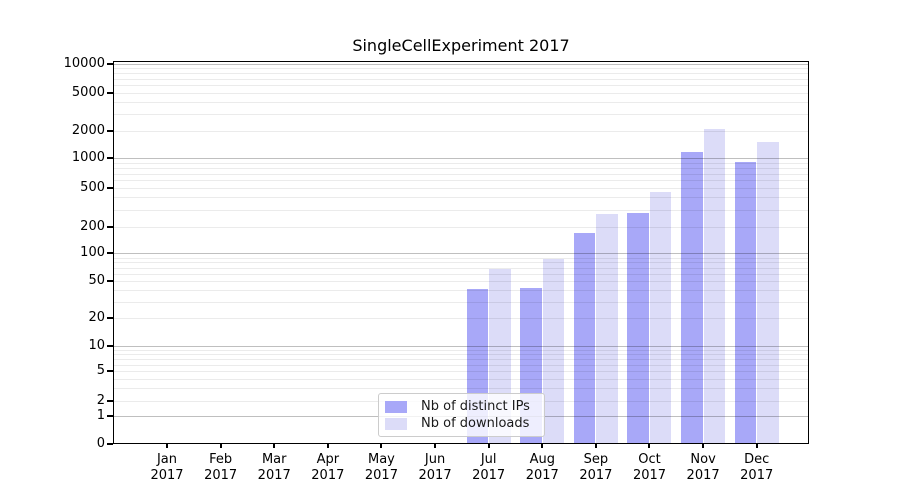 The width and height of the screenshot is (900, 500). I want to click on y-tick-label: 100, so click(92, 253).